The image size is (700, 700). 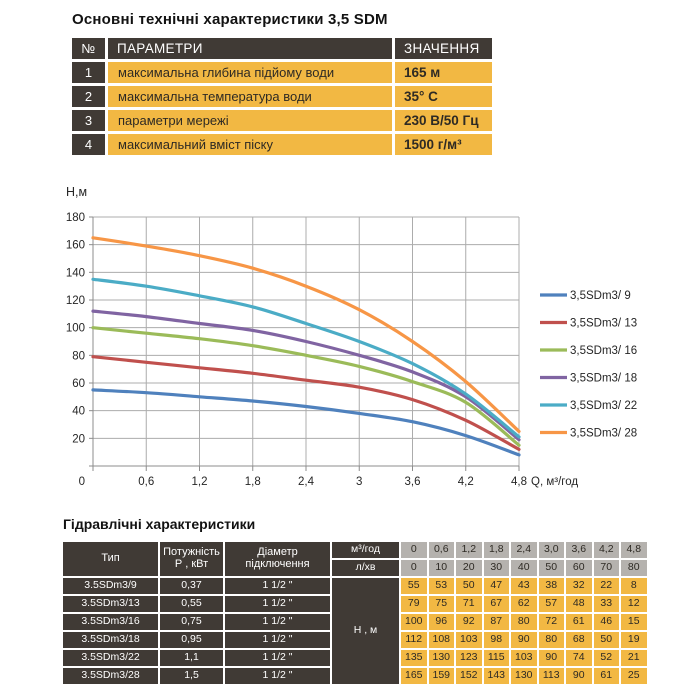 What do you see at coordinates (443, 48) in the screenshot?
I see `spec-header-value: ЗНАЧЕННЯ` at bounding box center [443, 48].